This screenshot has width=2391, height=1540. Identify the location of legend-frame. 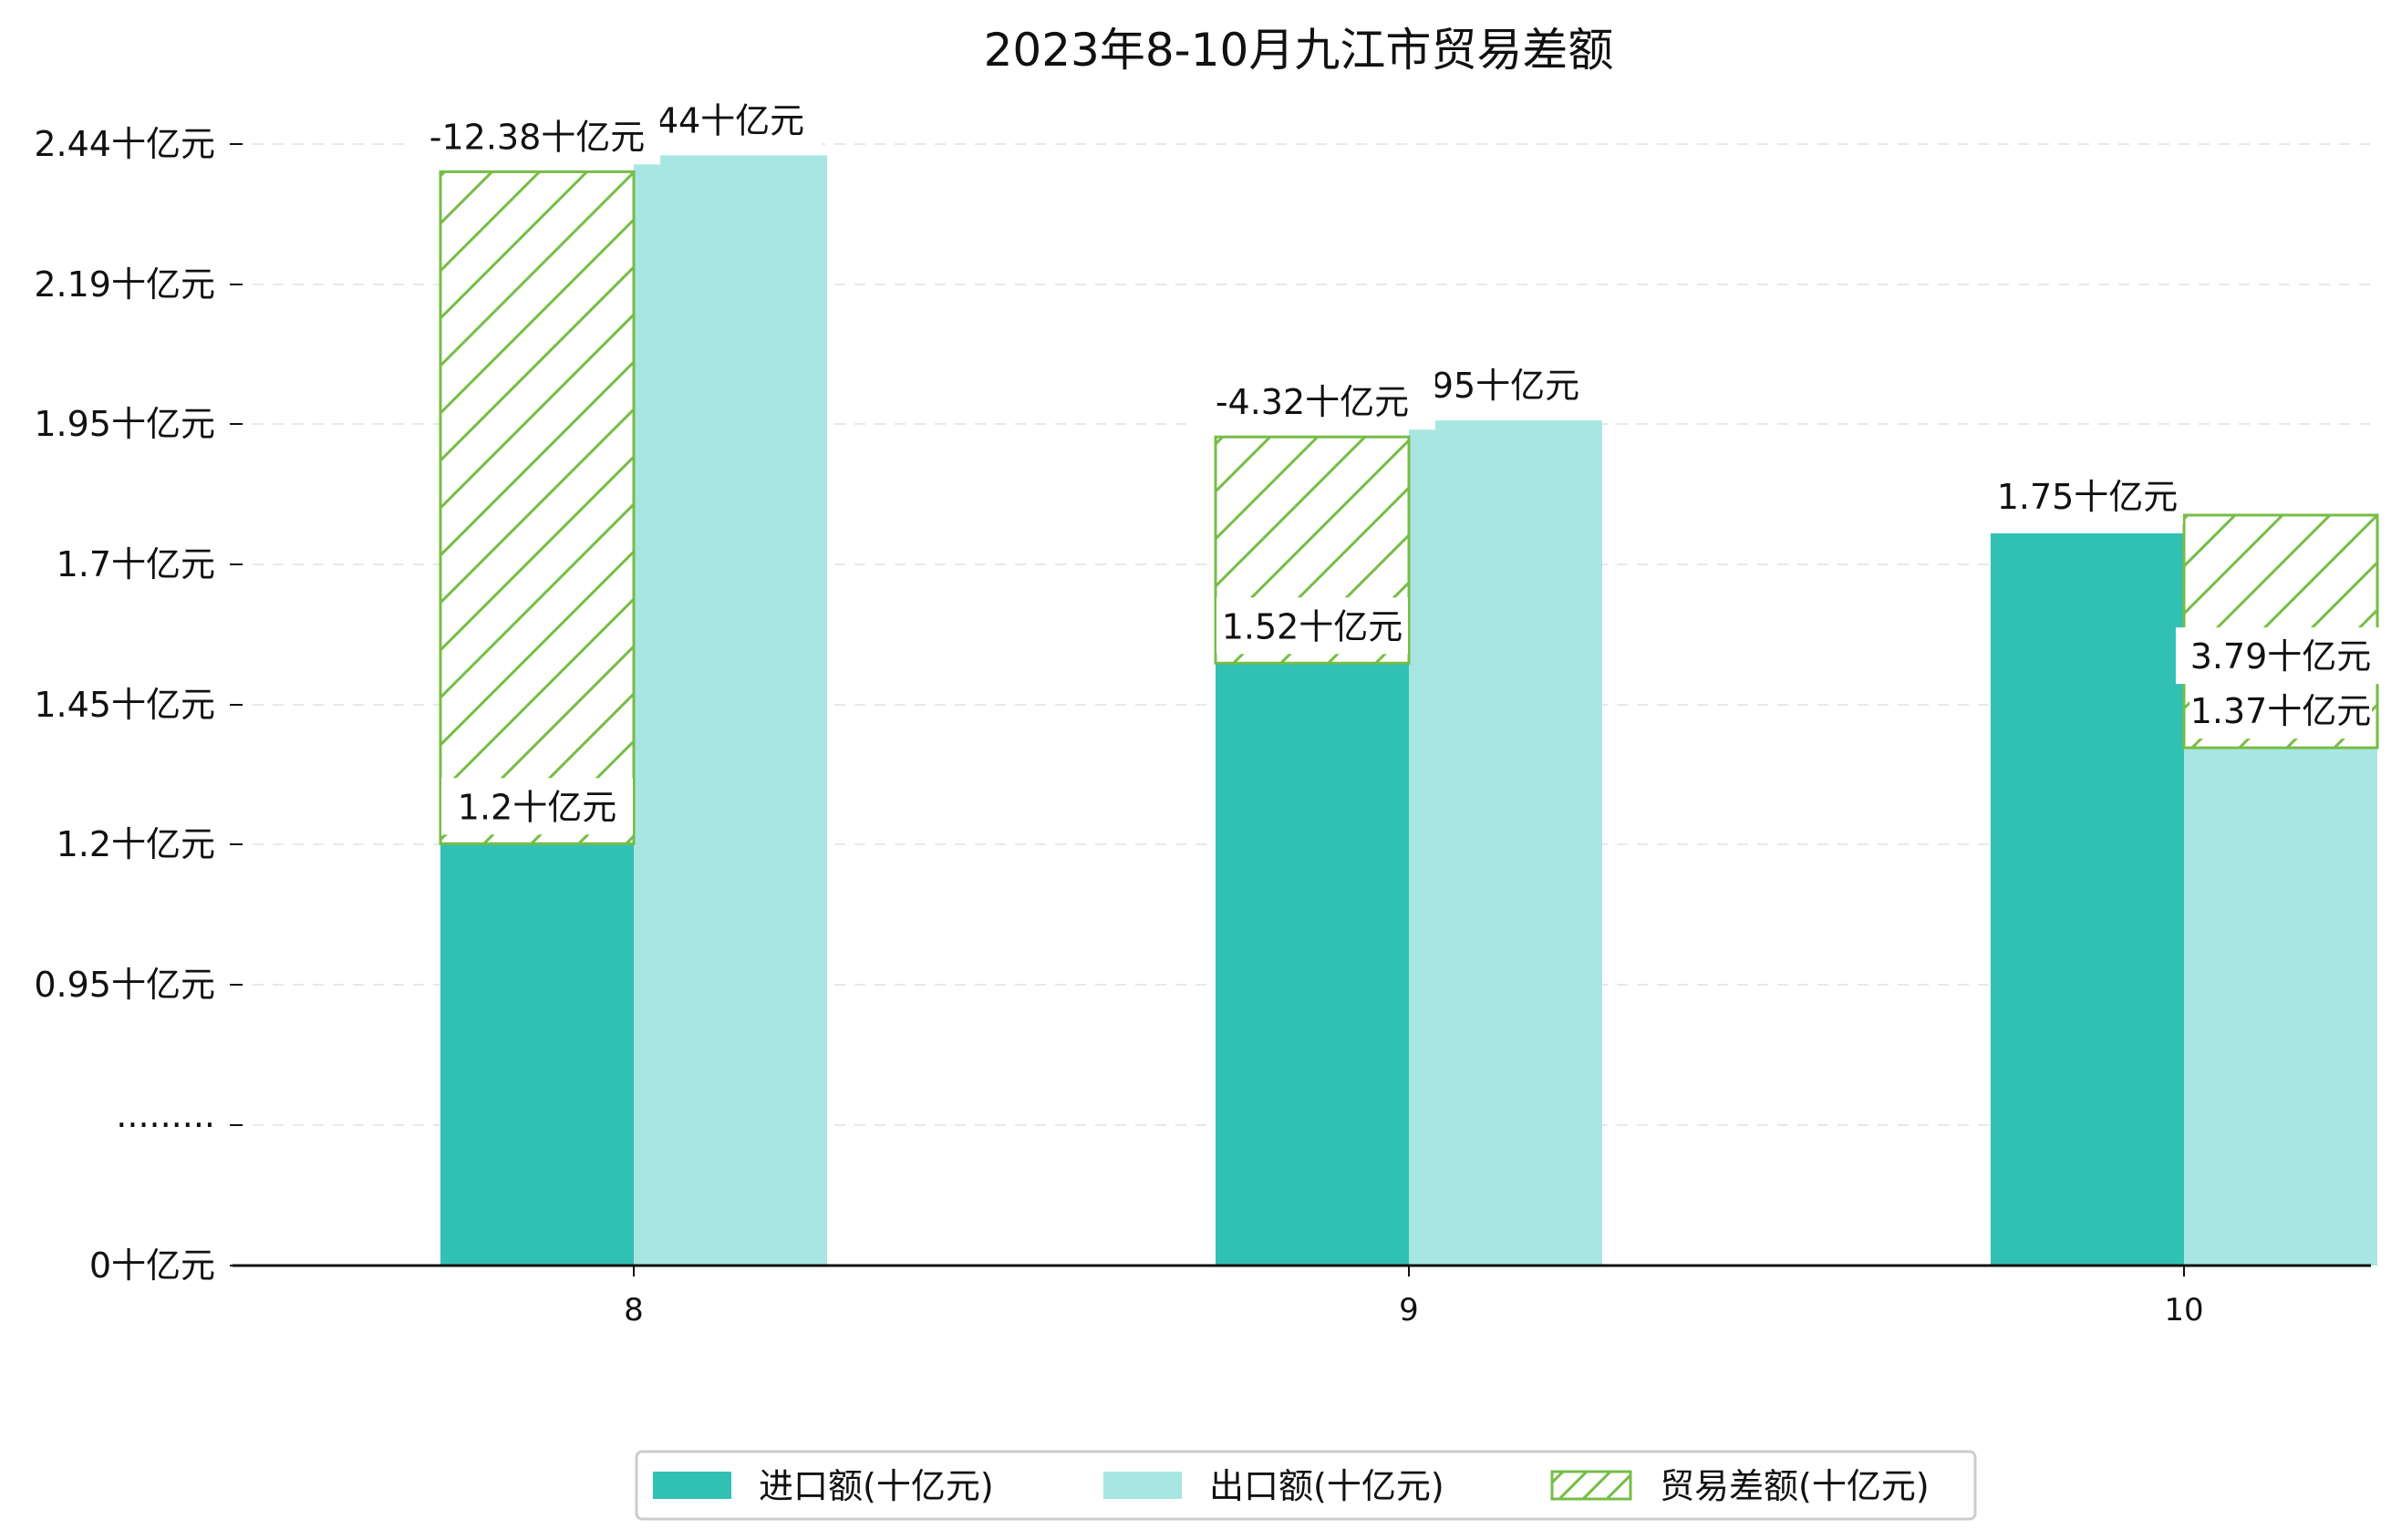
(1306, 1485).